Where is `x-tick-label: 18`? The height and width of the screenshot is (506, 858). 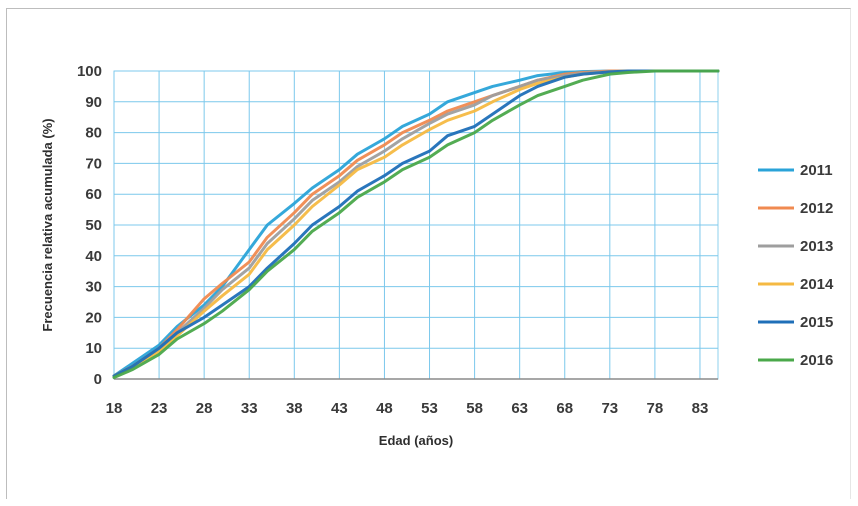
x-tick-label: 18 is located at coordinates (114, 408).